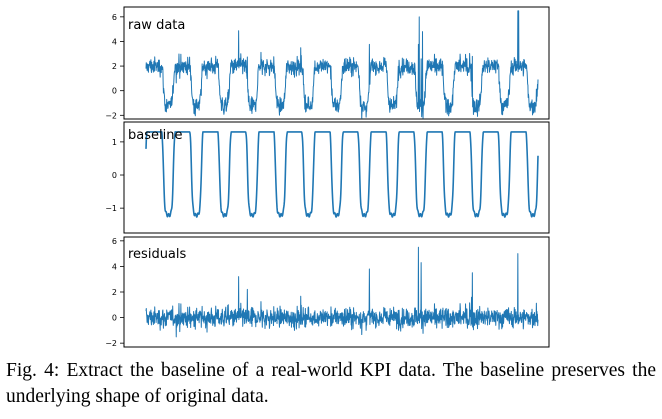 The height and width of the screenshot is (419, 662). Describe the element at coordinates (342, 174) in the screenshot. I see `baseline-line` at that location.